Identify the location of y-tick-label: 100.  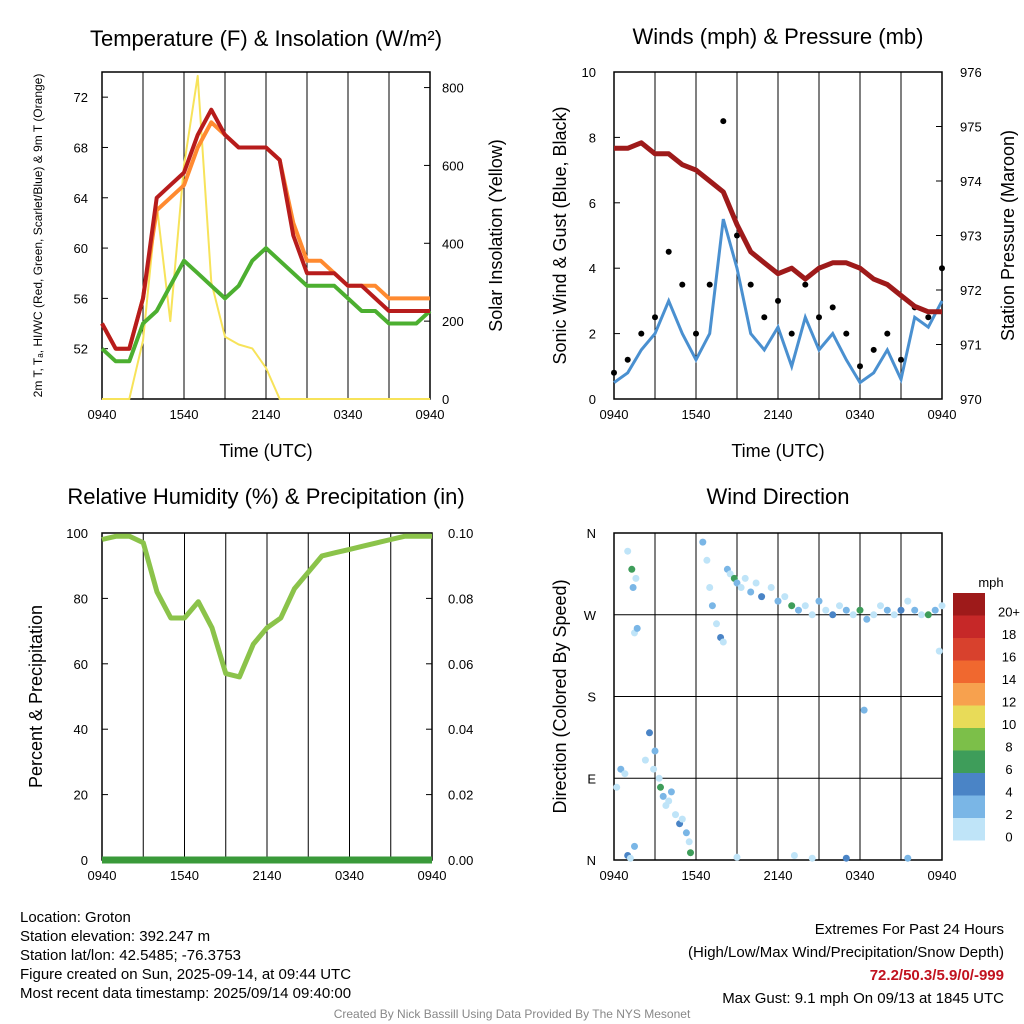
(77, 533).